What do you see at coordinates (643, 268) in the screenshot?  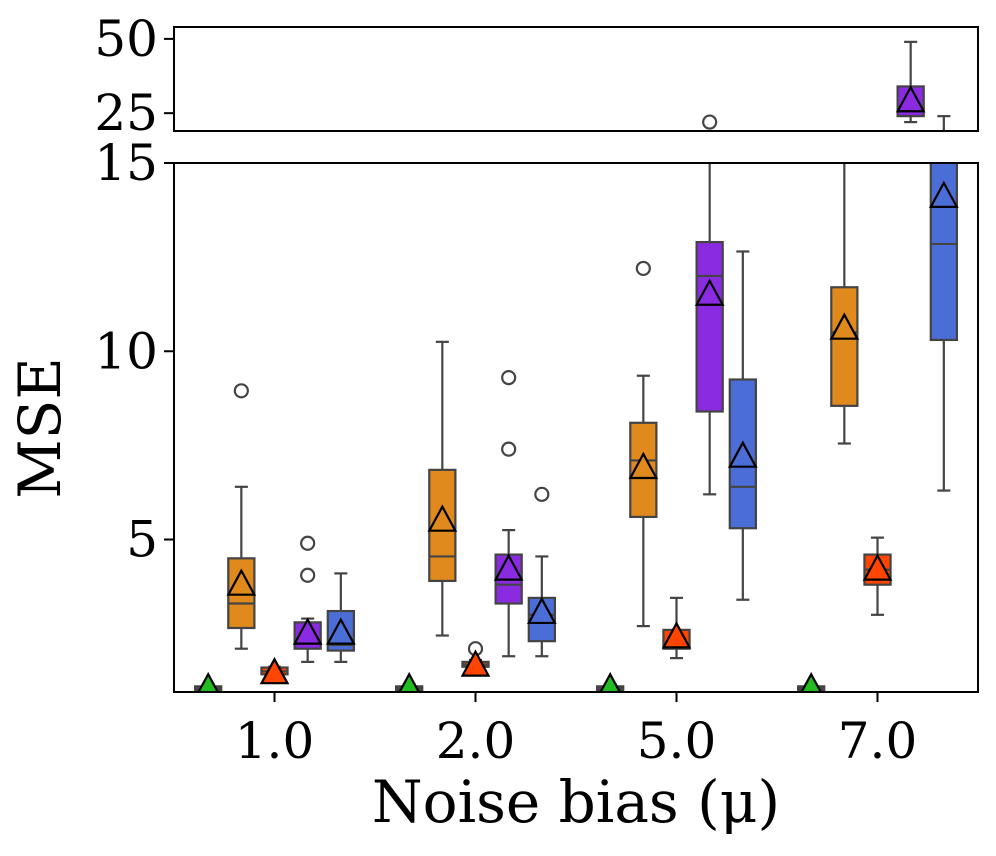 I see `lower-method-orange-5.0-flier-0` at bounding box center [643, 268].